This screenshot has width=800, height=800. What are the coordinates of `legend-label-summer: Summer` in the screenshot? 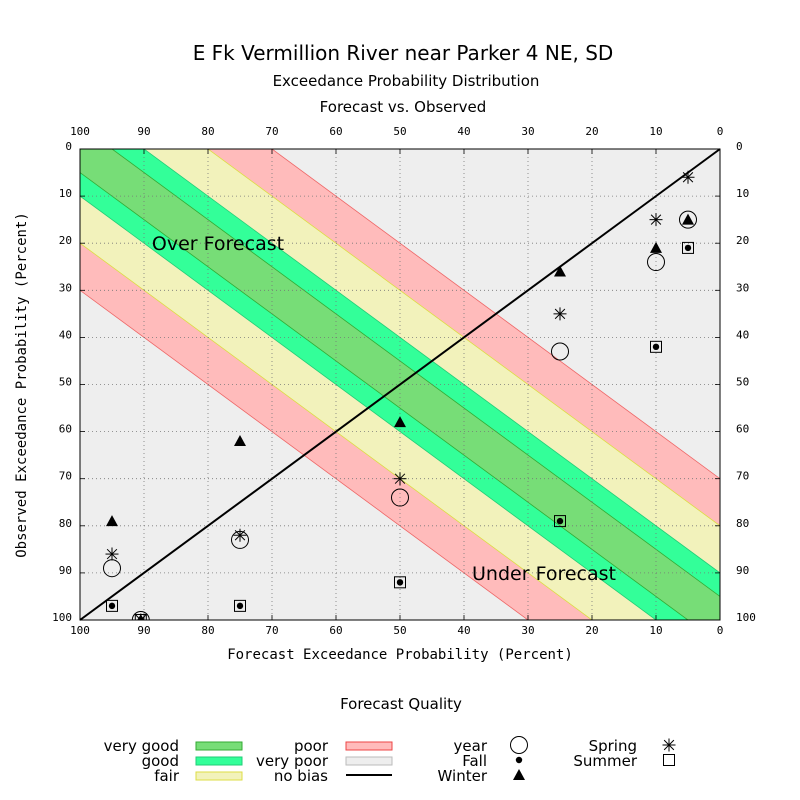 It's located at (605, 761).